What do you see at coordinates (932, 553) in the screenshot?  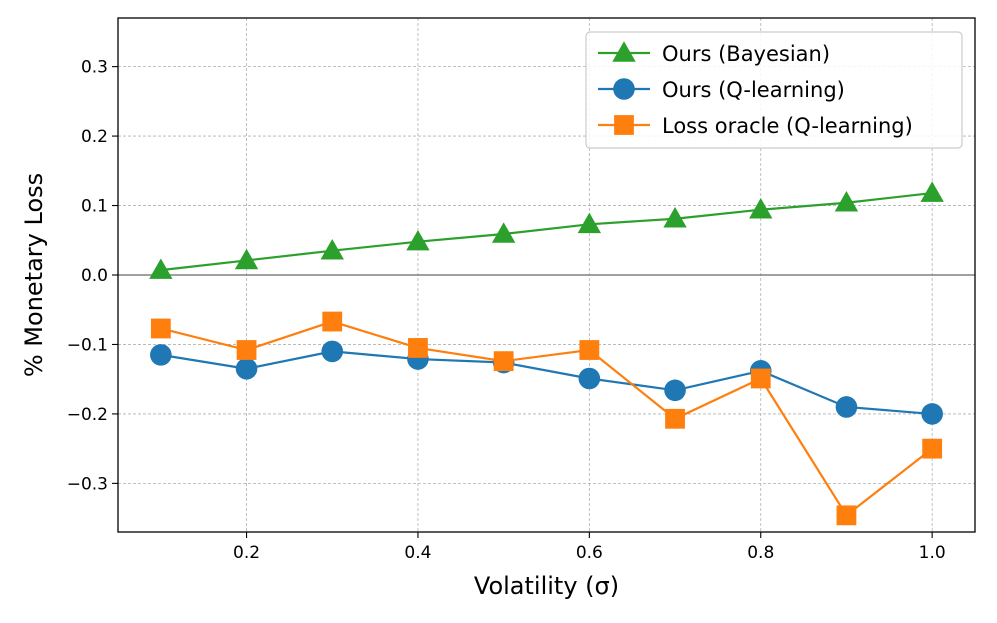 I see `x-tick-label: 1.0` at bounding box center [932, 553].